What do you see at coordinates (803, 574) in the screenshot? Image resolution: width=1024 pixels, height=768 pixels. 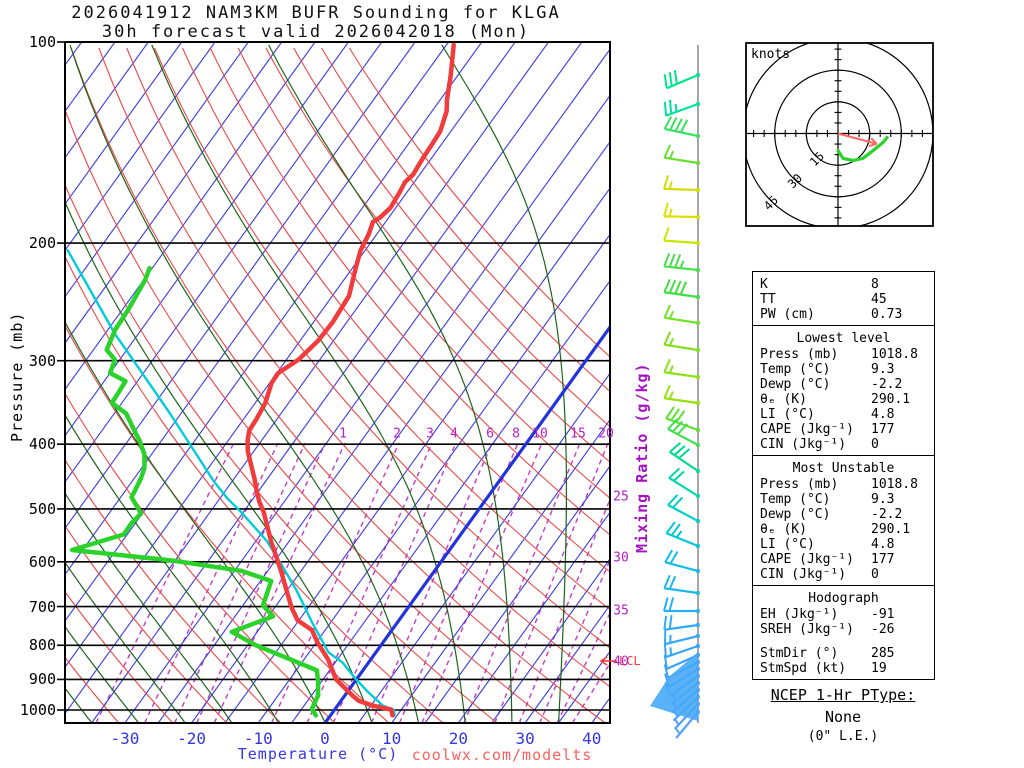 I see `index-label: CIN (Jkg⁻¹)` at bounding box center [803, 574].